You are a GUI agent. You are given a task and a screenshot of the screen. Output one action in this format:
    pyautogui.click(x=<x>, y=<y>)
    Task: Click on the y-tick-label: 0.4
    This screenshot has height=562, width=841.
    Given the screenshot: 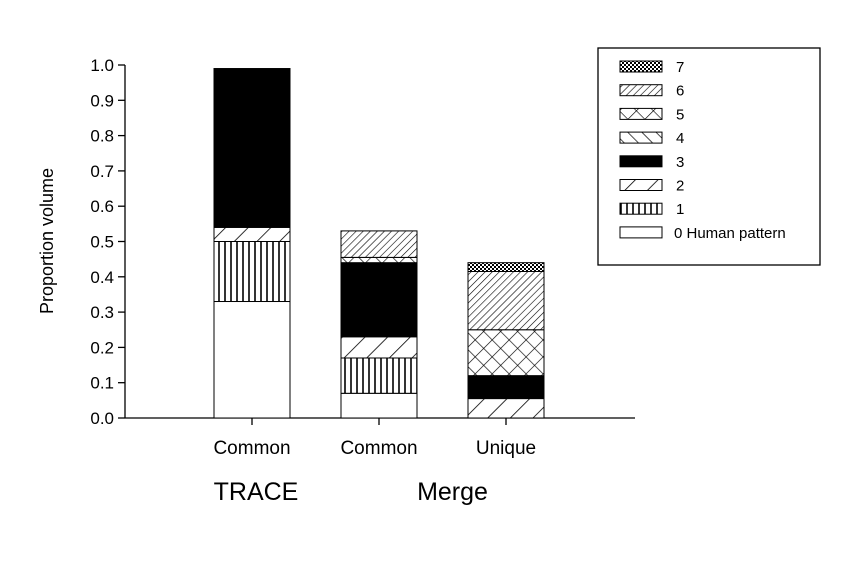 What is the action you would take?
    pyautogui.click(x=102, y=277)
    